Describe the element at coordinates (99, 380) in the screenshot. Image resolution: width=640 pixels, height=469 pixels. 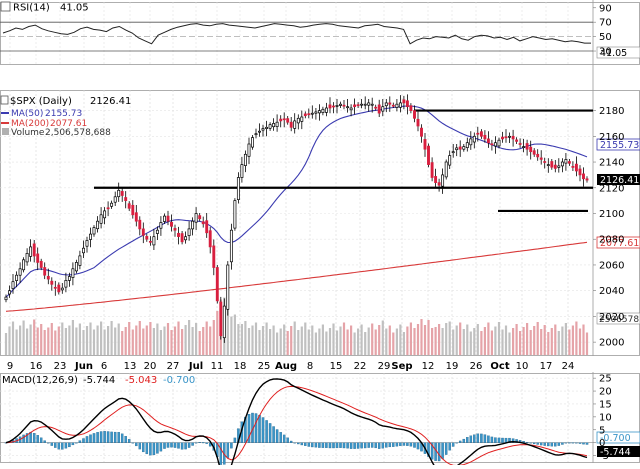
I see `macd-value: -5.744` at that location.